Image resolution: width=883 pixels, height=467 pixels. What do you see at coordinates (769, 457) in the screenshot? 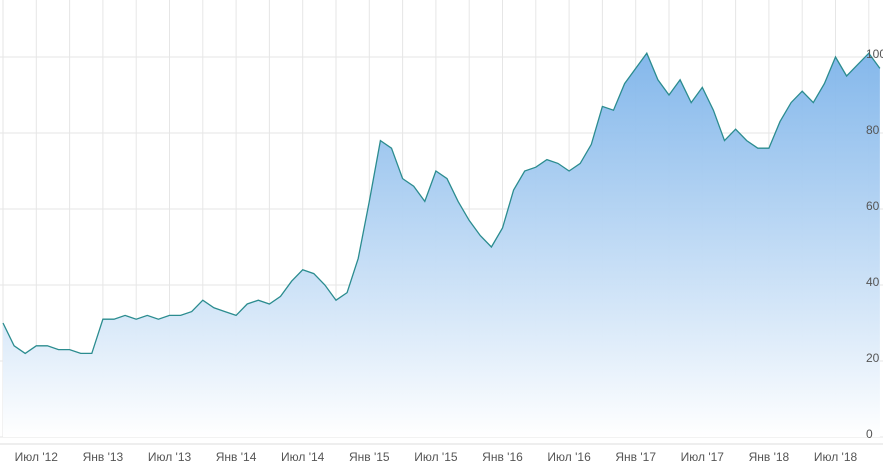
I see `x-tick-label: Янв '18` at bounding box center [769, 457].